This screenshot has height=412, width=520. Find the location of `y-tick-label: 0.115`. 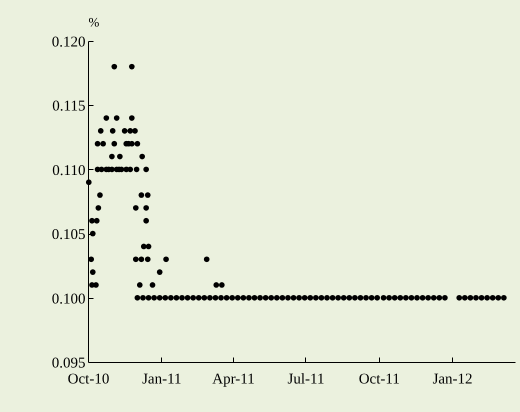

y-tick-label: 0.115 is located at coordinates (69, 106).